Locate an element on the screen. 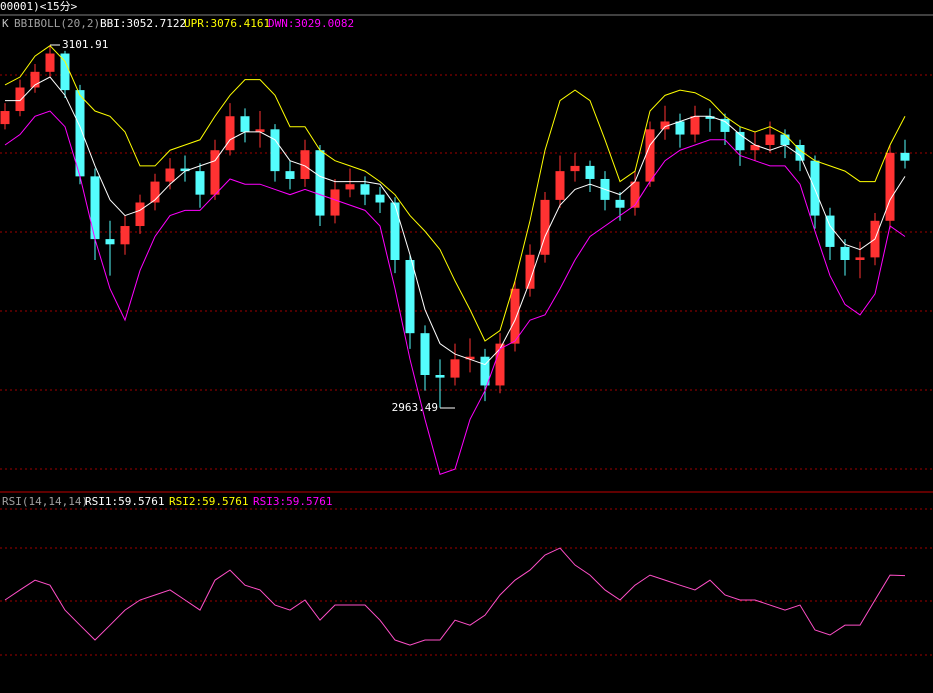  readout: RSI2:59.5761 is located at coordinates (208, 501).